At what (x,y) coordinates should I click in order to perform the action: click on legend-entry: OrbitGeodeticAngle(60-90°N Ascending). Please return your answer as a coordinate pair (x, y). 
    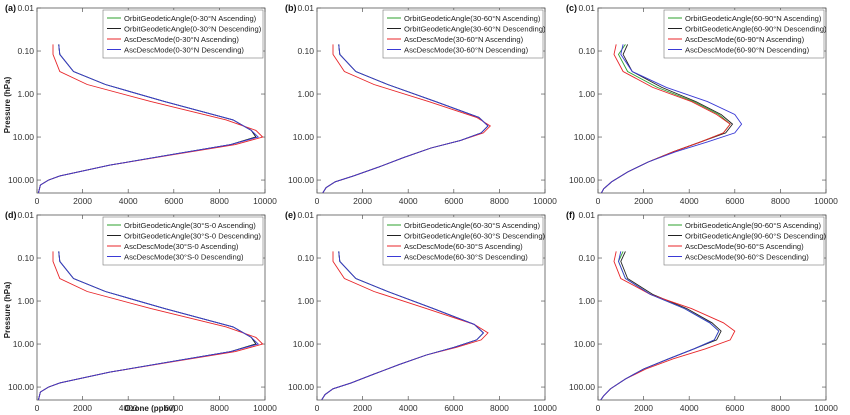
    Looking at the image, I should click on (753, 18).